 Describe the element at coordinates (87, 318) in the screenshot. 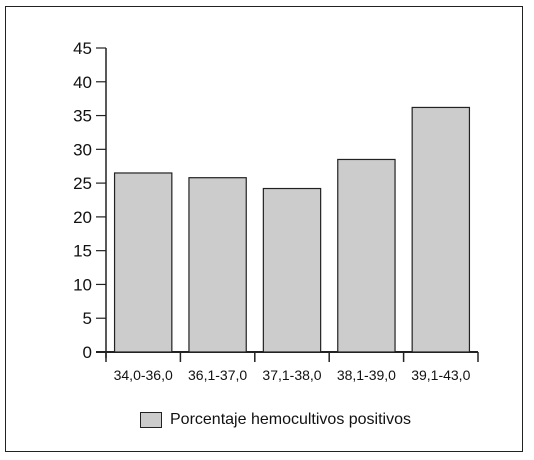

I see `y-tick-label: 5` at that location.